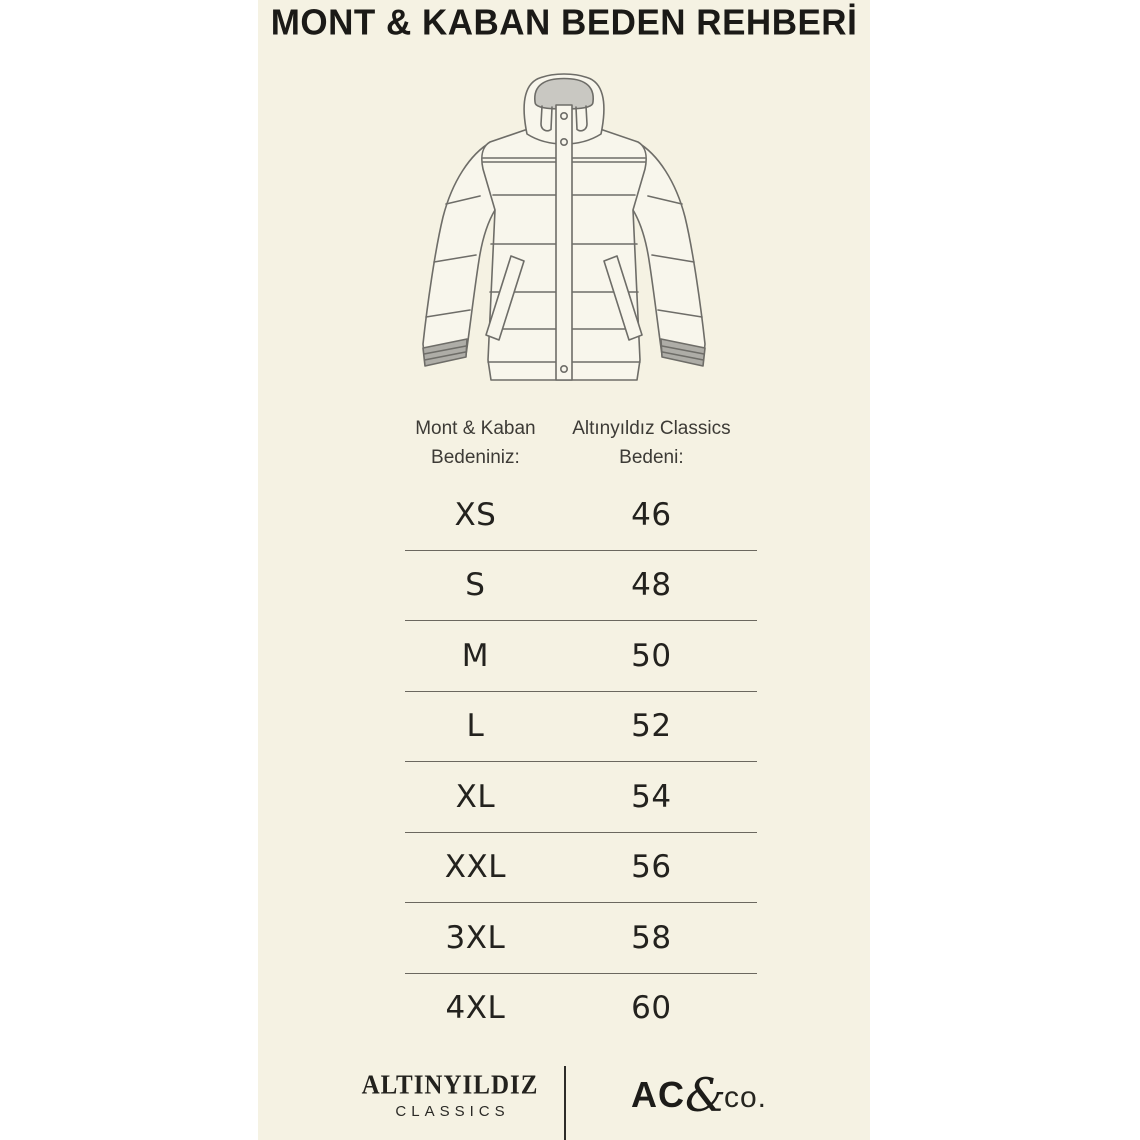  Describe the element at coordinates (564, 22) in the screenshot. I see `page-title: MONT & KABAN BEDEN REHBERİ` at that location.